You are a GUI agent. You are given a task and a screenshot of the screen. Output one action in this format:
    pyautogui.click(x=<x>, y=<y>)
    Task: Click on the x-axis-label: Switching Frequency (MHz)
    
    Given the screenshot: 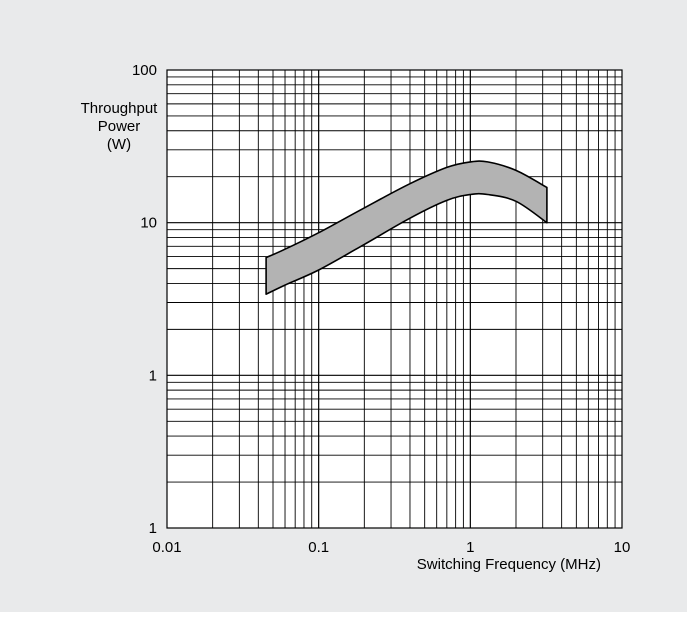 What is the action you would take?
    pyautogui.click(x=509, y=564)
    